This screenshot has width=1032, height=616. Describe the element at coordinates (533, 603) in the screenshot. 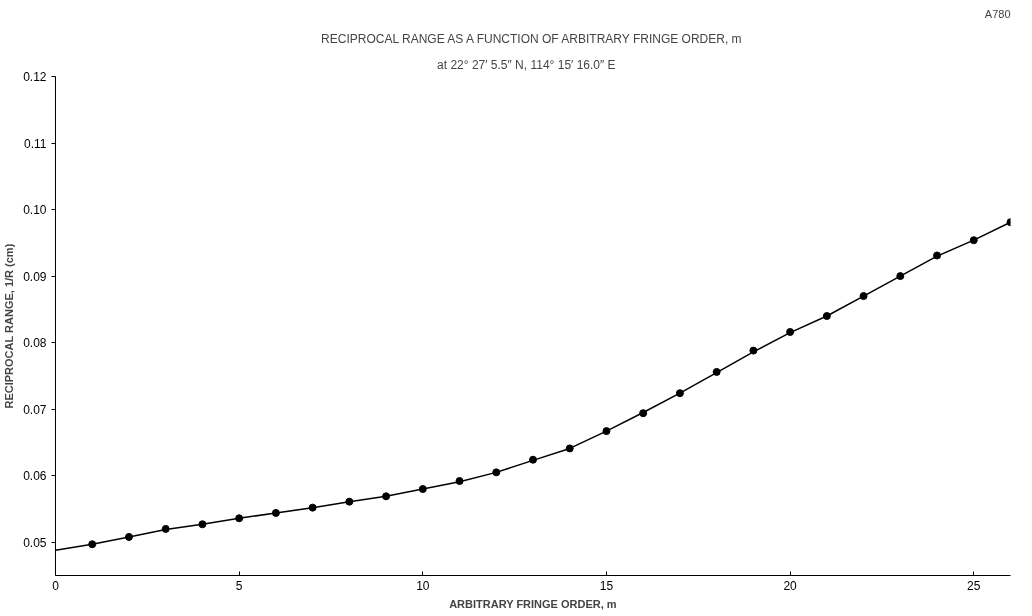

I see `x-axis-title: ARBITRARY FRINGE ORDER, m` at that location.